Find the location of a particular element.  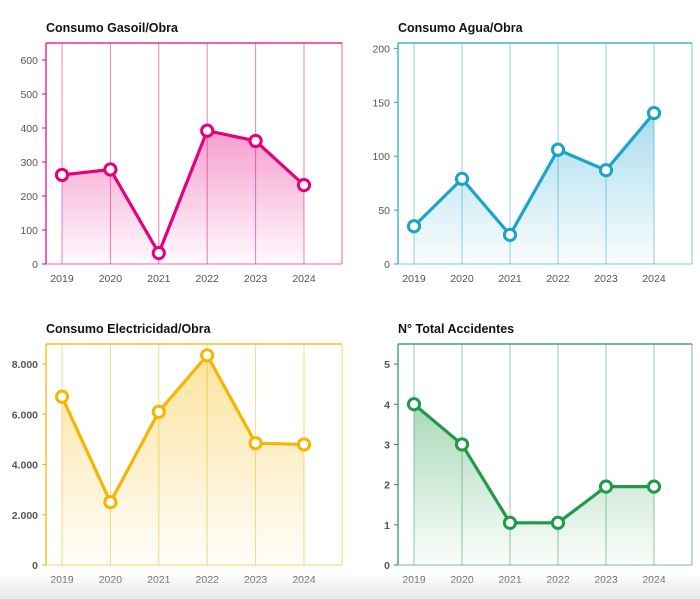

gasoil-point-2023 is located at coordinates (255, 141).